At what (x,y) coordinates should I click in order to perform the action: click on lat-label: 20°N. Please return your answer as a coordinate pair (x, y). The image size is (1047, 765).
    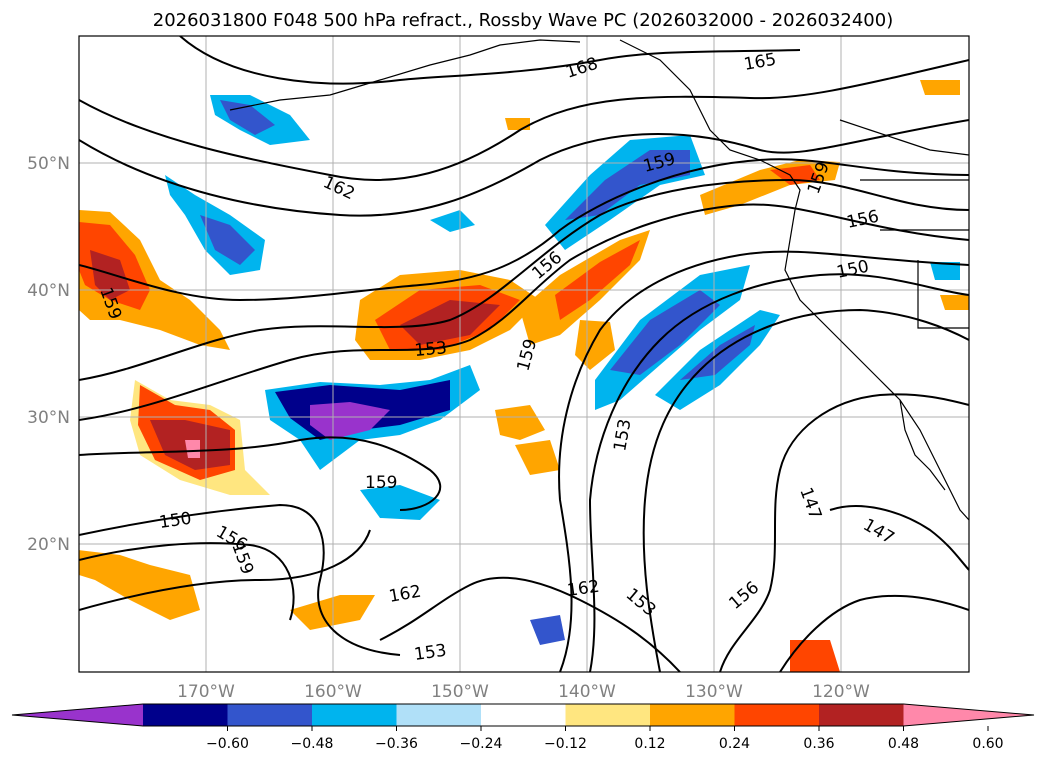
    Looking at the image, I should click on (48, 545).